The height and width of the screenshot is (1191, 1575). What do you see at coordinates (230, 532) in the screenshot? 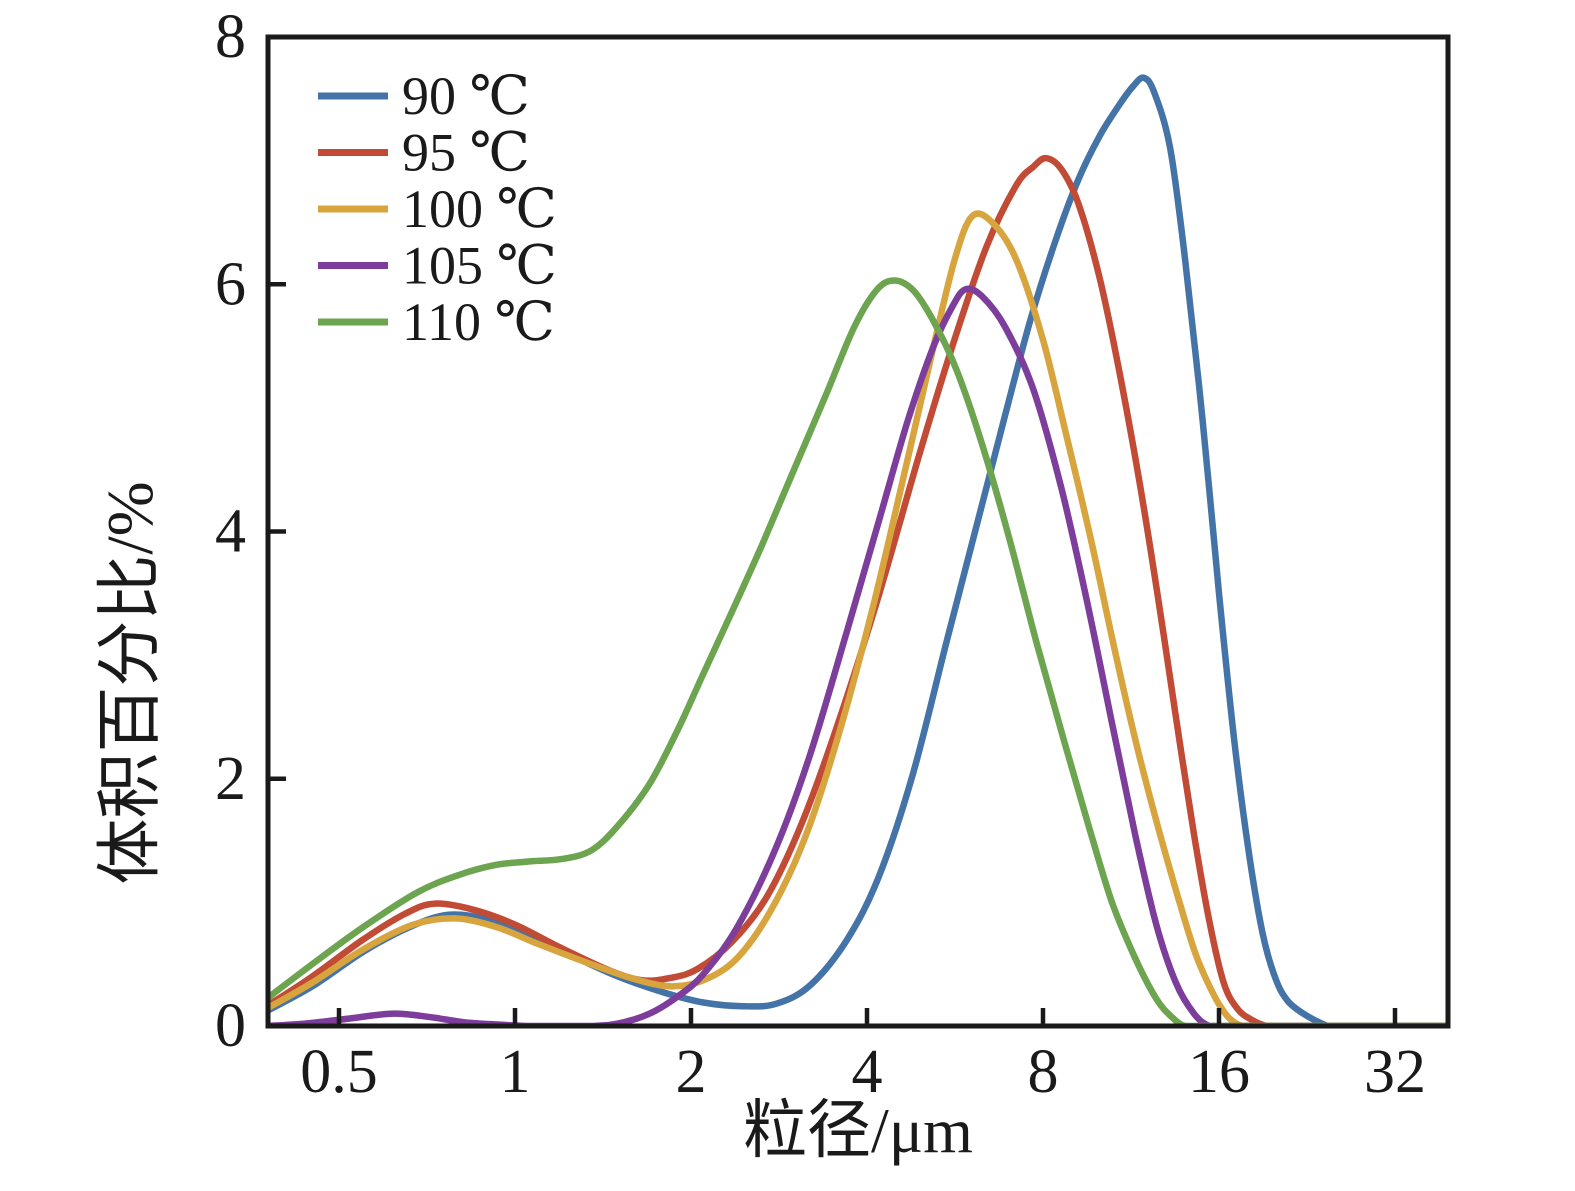
I see `y-tick-label-4: 4` at bounding box center [230, 532].